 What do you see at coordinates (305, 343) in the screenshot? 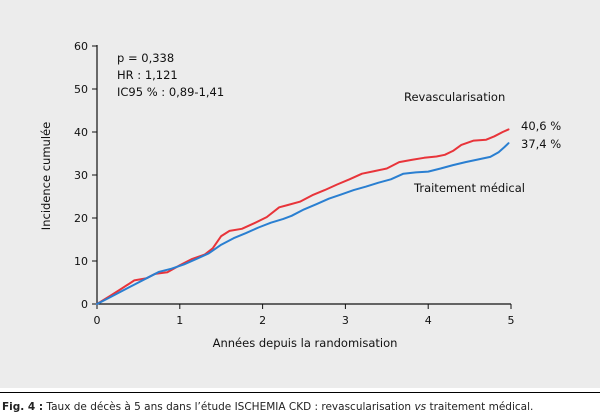
I see `x-axis-title: Années depuis la randomisation` at bounding box center [305, 343].